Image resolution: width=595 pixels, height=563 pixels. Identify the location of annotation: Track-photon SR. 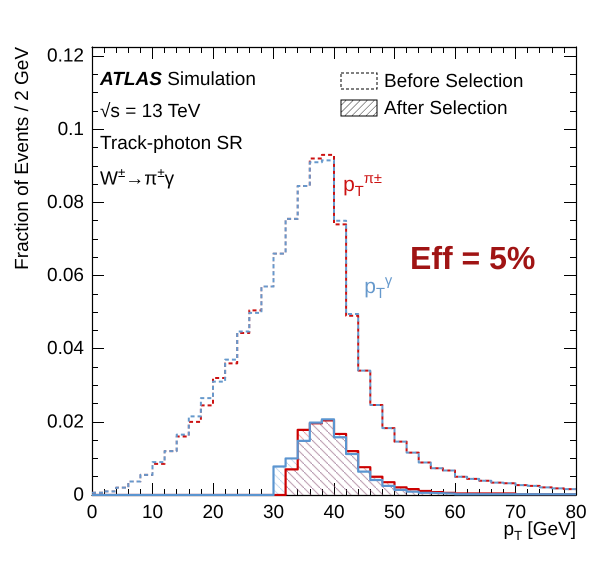
(171, 143).